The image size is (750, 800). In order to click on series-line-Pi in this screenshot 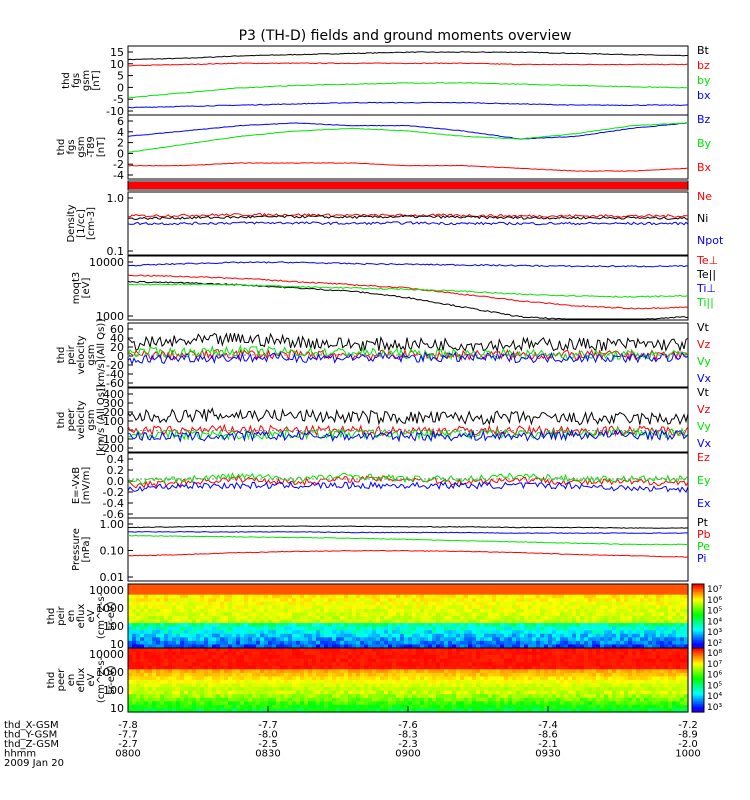, I will do `click(408, 532)`.